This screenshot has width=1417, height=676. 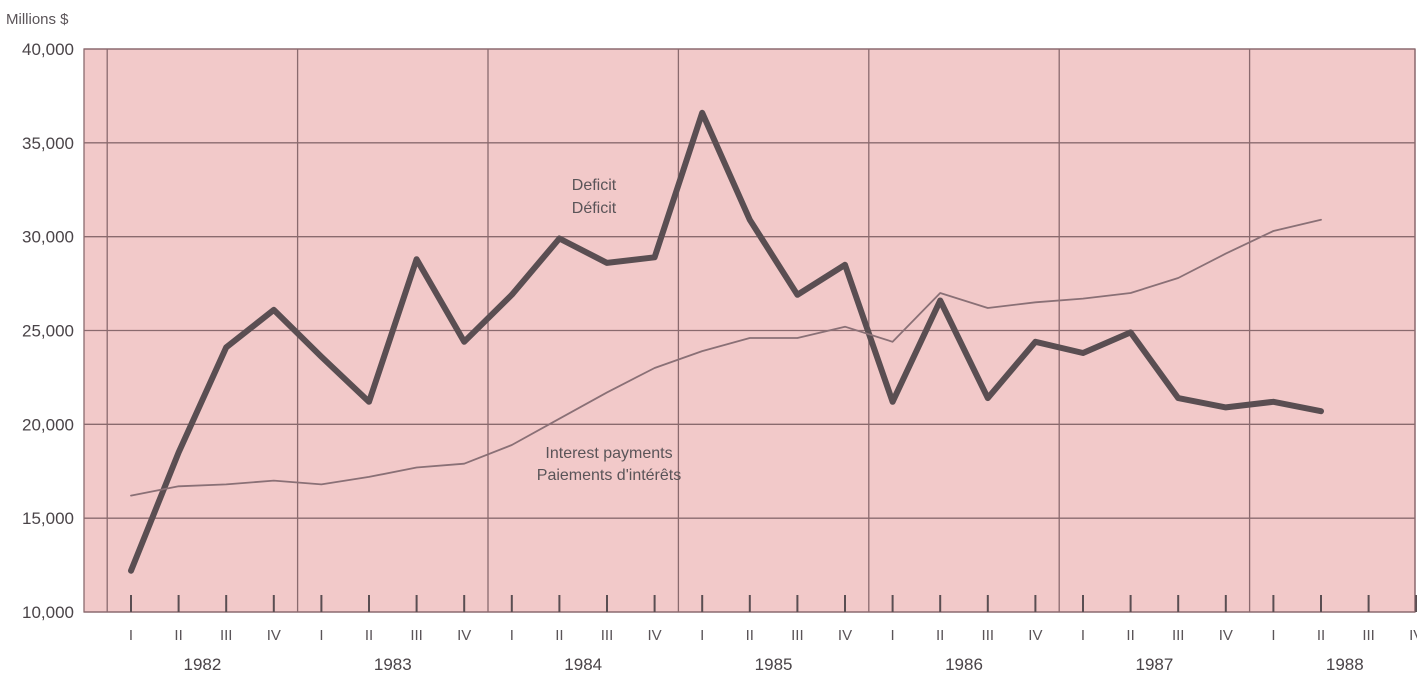 What do you see at coordinates (964, 664) in the screenshot?
I see `year-label: 1986` at bounding box center [964, 664].